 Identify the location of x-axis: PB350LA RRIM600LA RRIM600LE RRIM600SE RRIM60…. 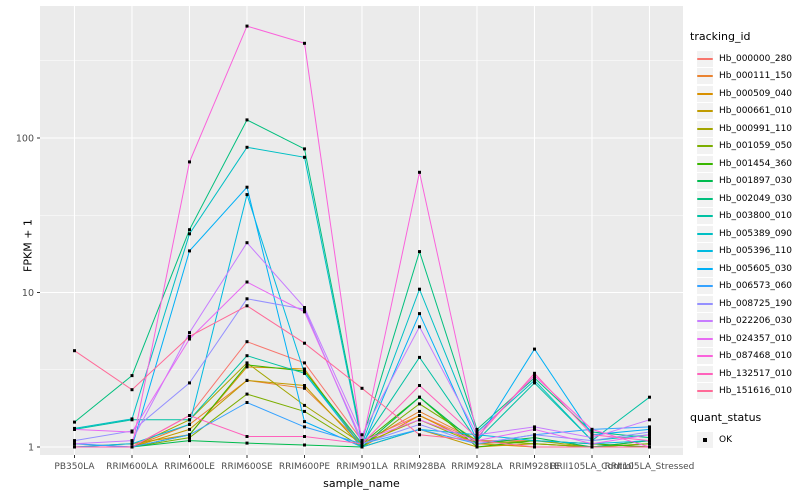
(374, 463).